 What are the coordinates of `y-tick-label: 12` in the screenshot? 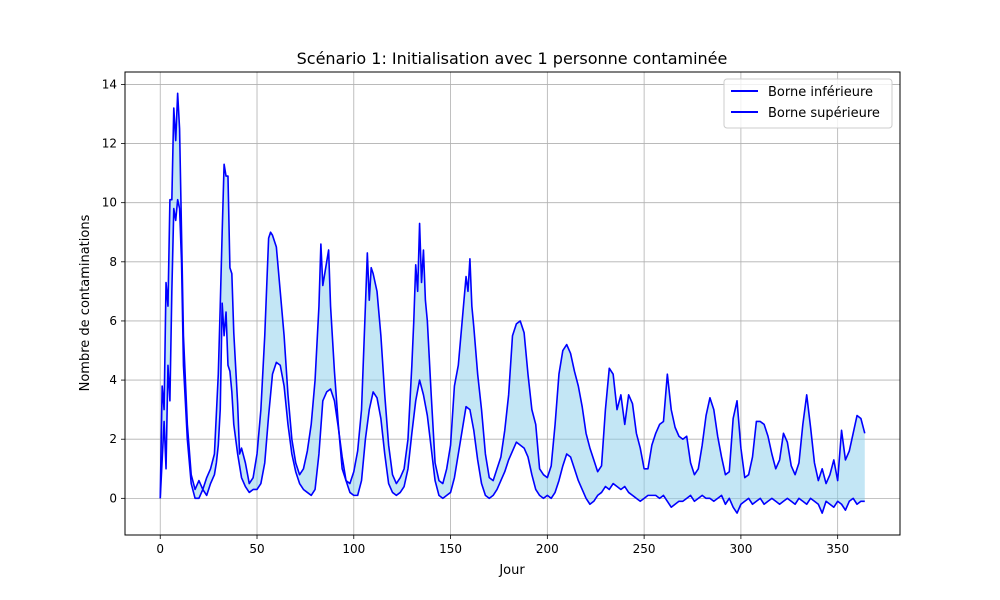 It's located at (109, 144).